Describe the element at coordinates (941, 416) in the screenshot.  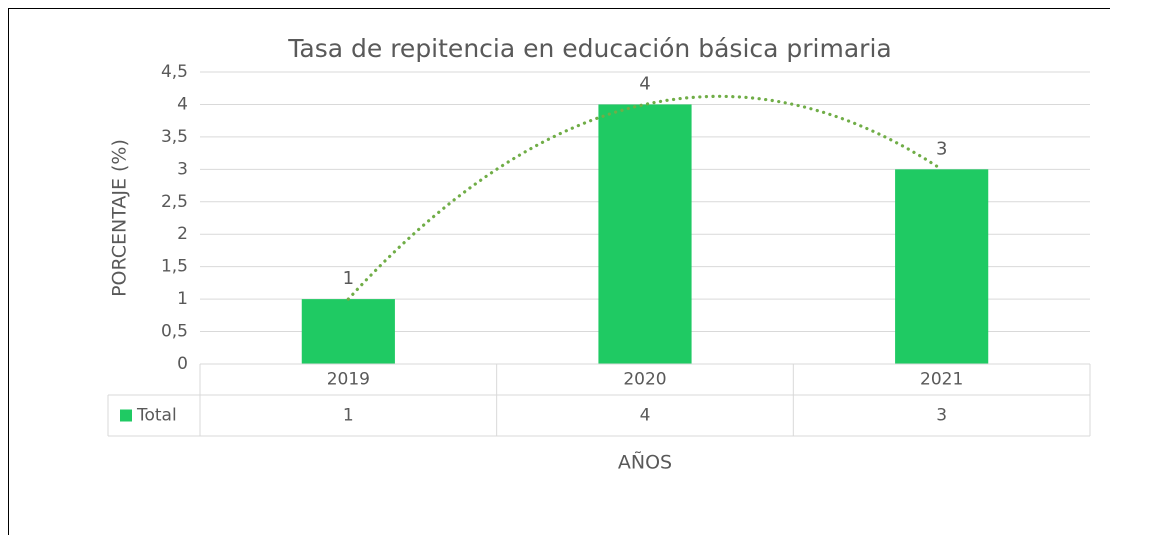
I see `table-value: 3` at that location.